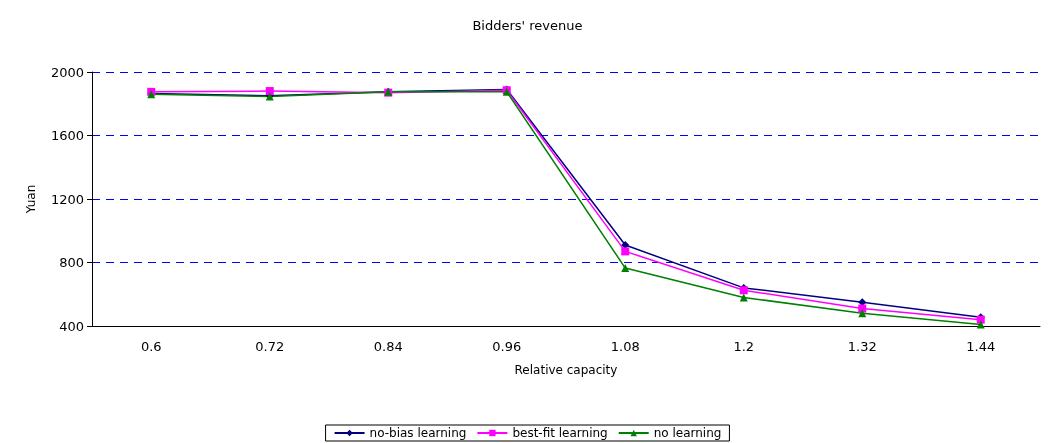  What do you see at coordinates (862, 346) in the screenshot?
I see `x-tick-label: 1.32` at bounding box center [862, 346].